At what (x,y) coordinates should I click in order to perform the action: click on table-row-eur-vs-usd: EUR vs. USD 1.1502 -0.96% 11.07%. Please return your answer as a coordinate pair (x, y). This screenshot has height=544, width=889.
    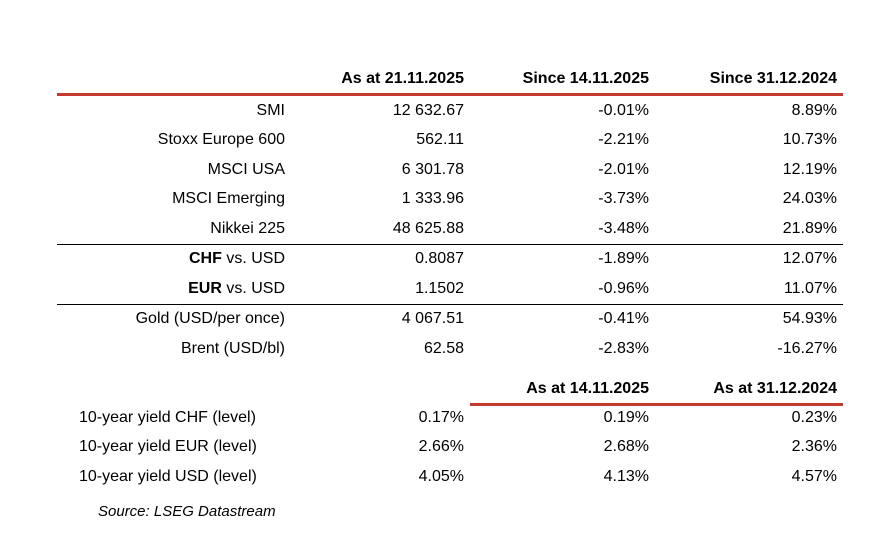
    Looking at the image, I should click on (450, 289).